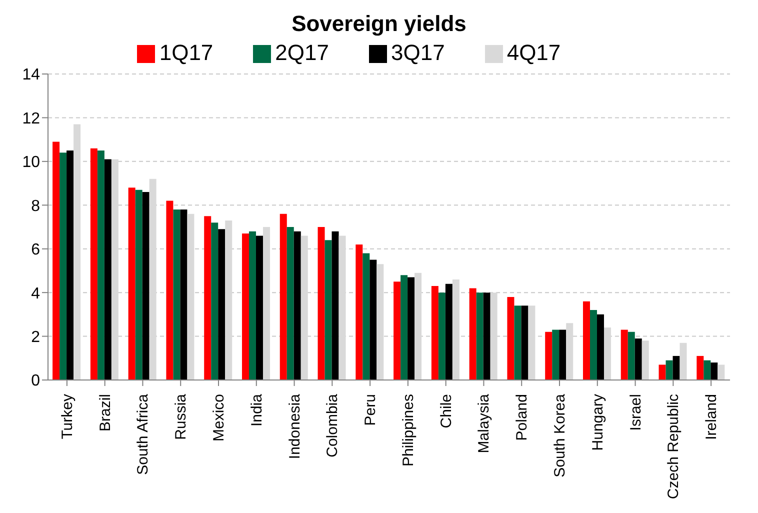 The width and height of the screenshot is (758, 513). Describe the element at coordinates (257, 410) in the screenshot. I see `x-tick-label: India` at that location.